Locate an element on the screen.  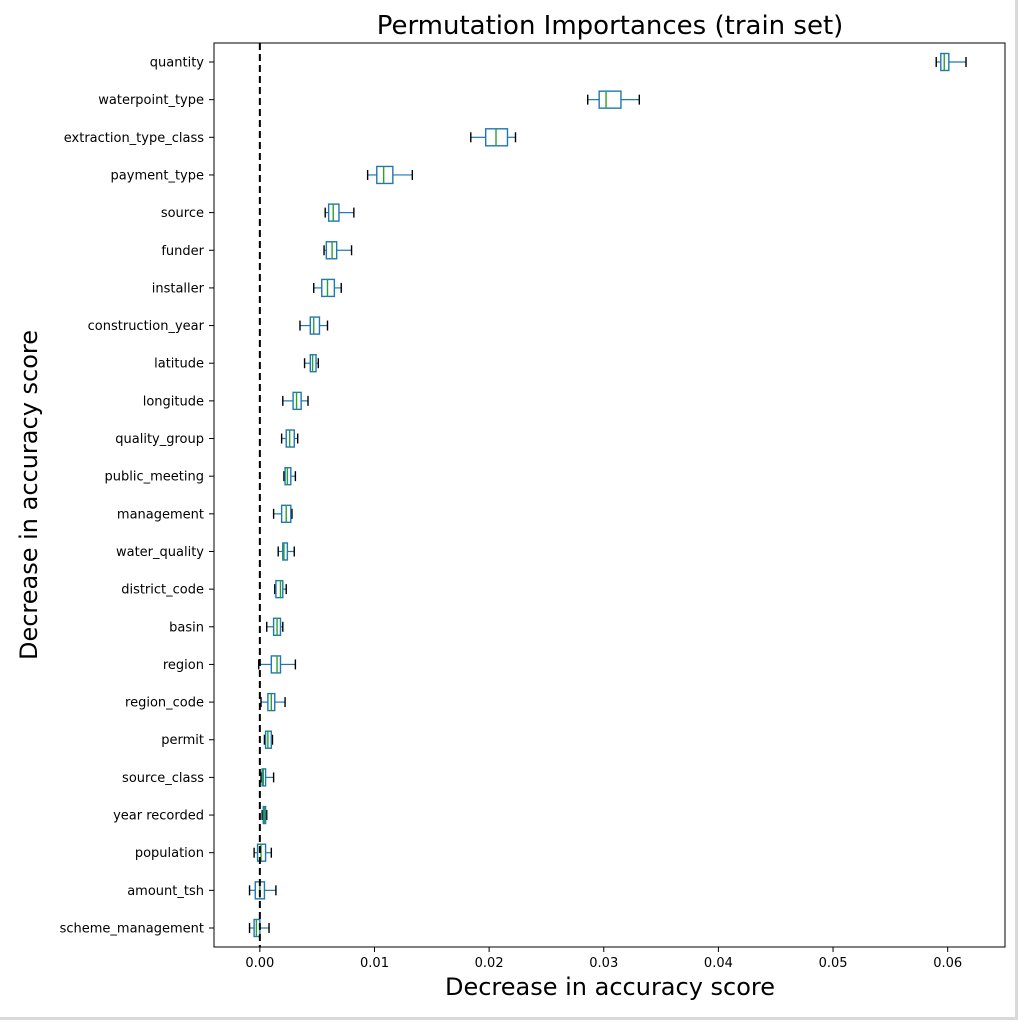
y-tick-label: scheme_management is located at coordinates (132, 929).